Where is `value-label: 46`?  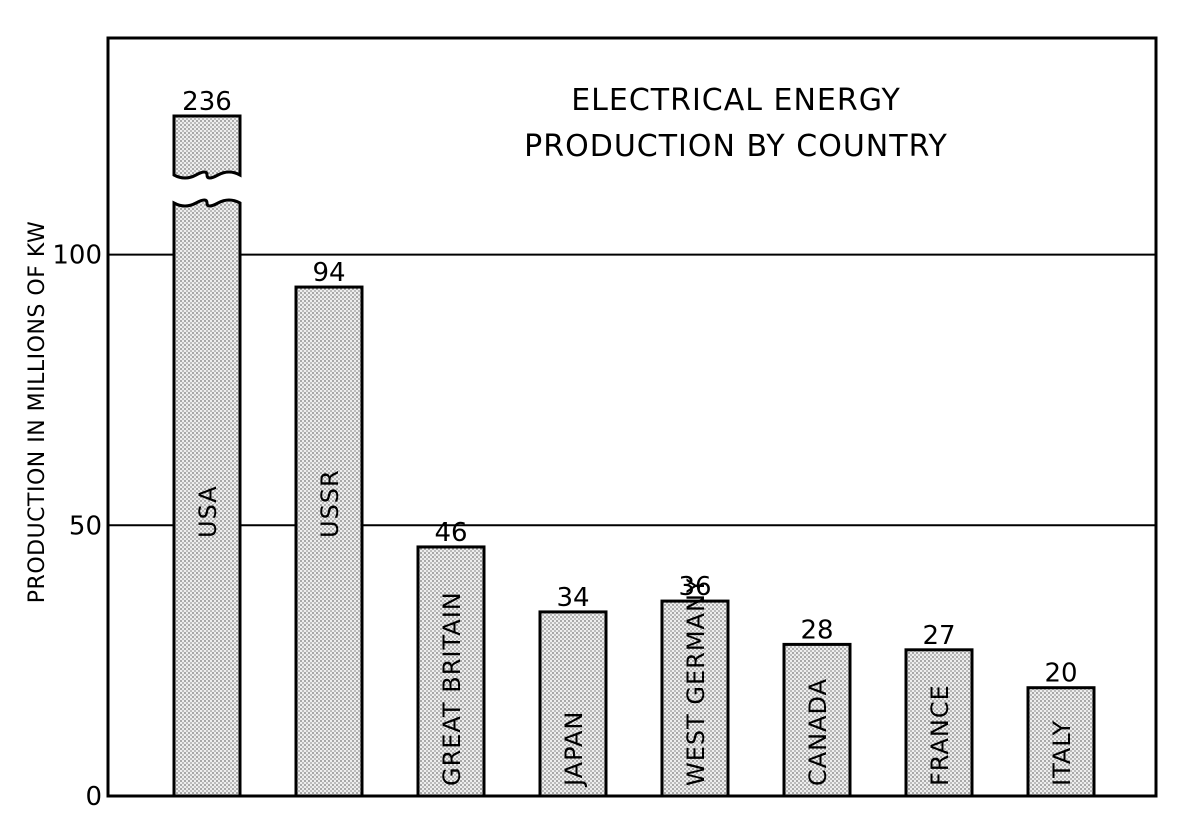 value-label: 46 is located at coordinates (450, 533).